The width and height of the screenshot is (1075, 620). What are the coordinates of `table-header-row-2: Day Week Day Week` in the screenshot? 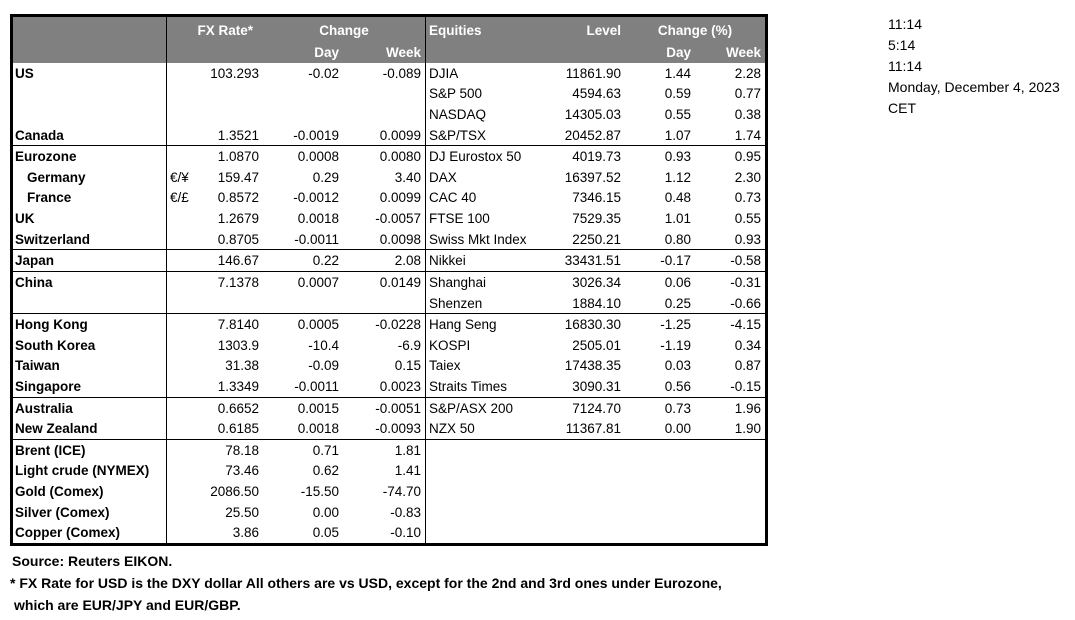 It's located at (389, 52).